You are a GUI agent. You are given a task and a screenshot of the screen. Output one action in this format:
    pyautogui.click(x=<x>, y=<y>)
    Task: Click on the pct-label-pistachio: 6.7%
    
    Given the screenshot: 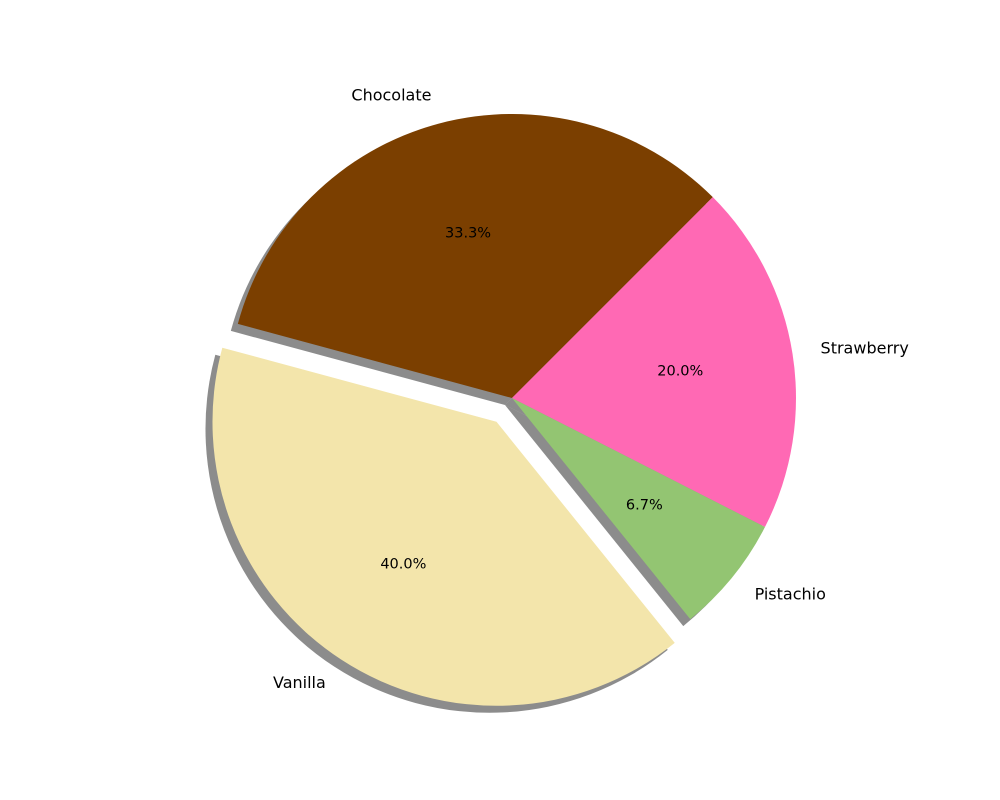 What is the action you would take?
    pyautogui.click(x=644, y=505)
    